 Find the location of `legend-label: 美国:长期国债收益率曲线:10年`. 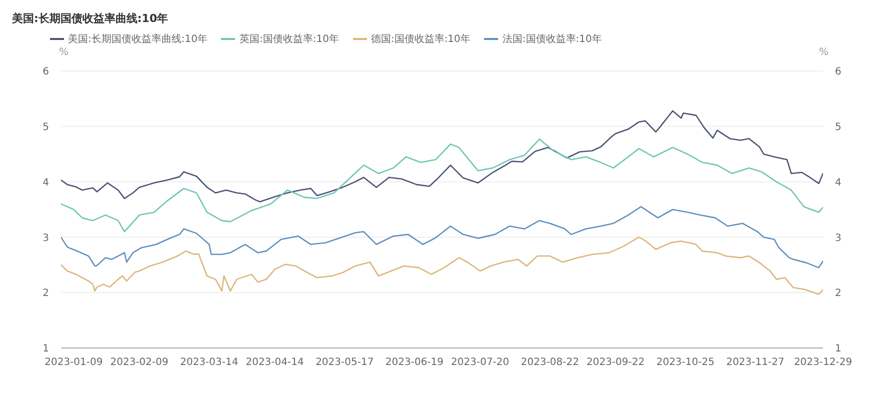

legend-label: 美国:长期国债收益率曲线:10年 is located at coordinates (138, 39).